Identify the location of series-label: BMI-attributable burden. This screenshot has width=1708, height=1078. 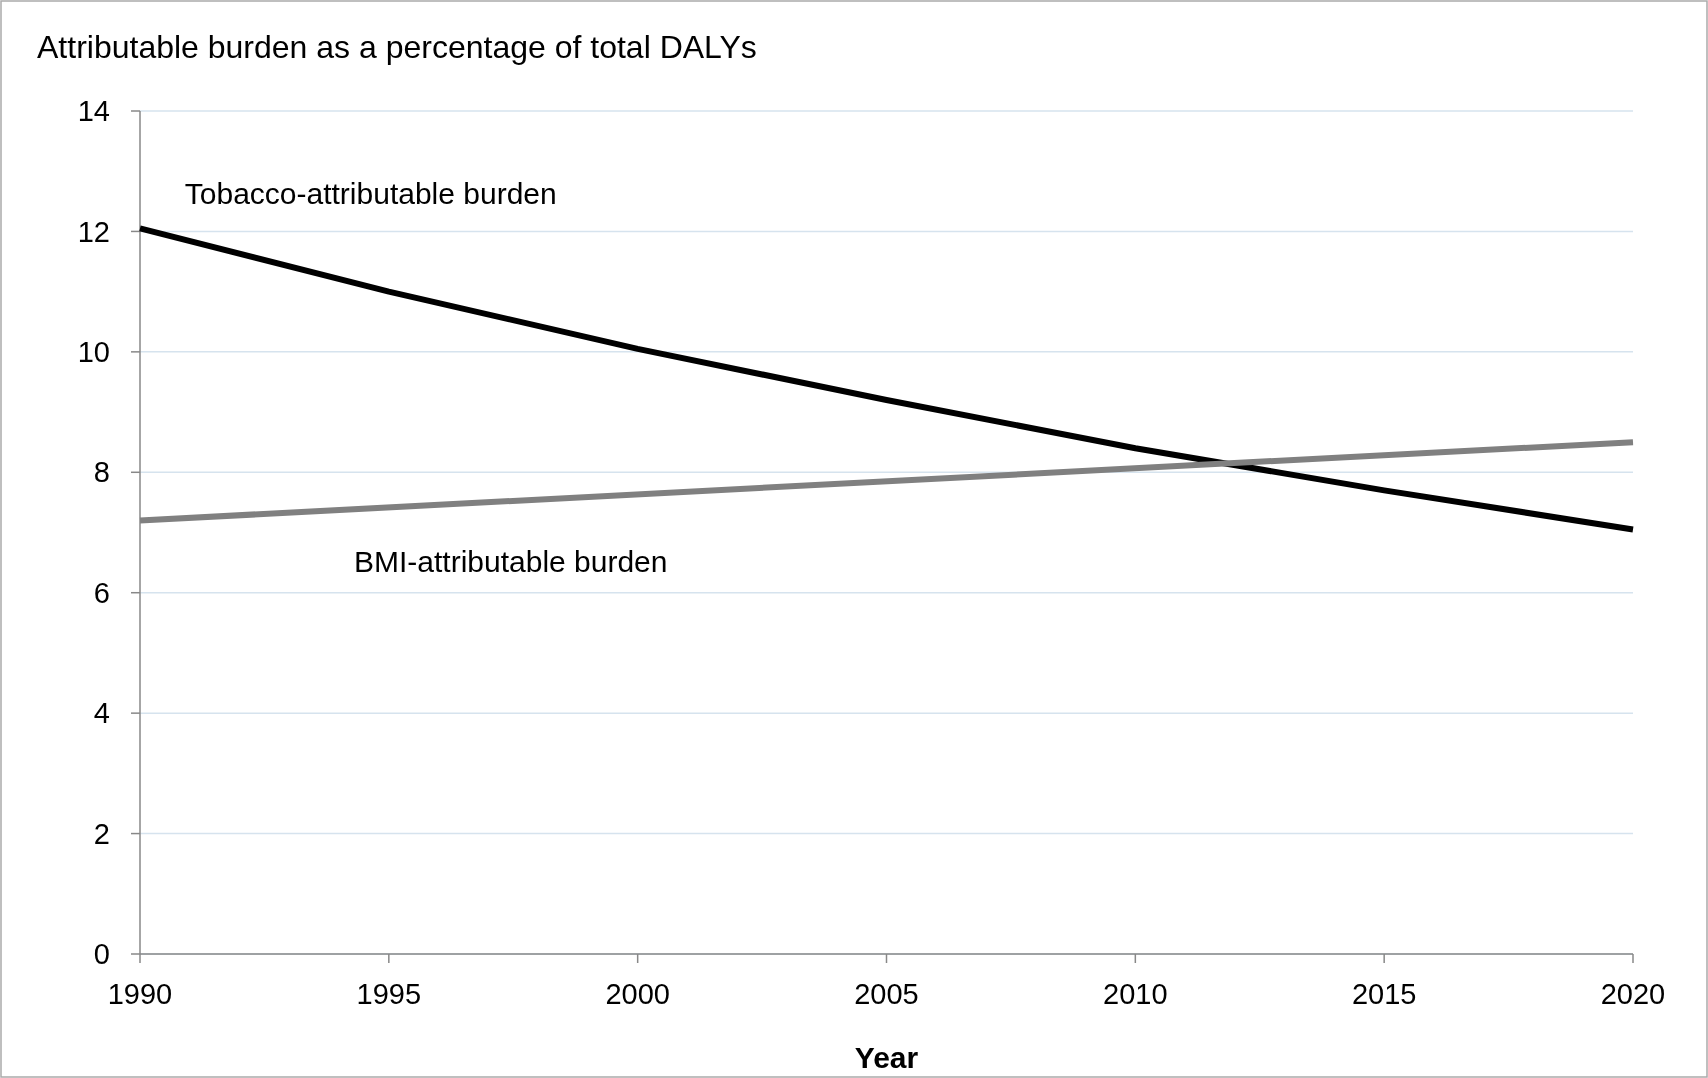
(511, 561).